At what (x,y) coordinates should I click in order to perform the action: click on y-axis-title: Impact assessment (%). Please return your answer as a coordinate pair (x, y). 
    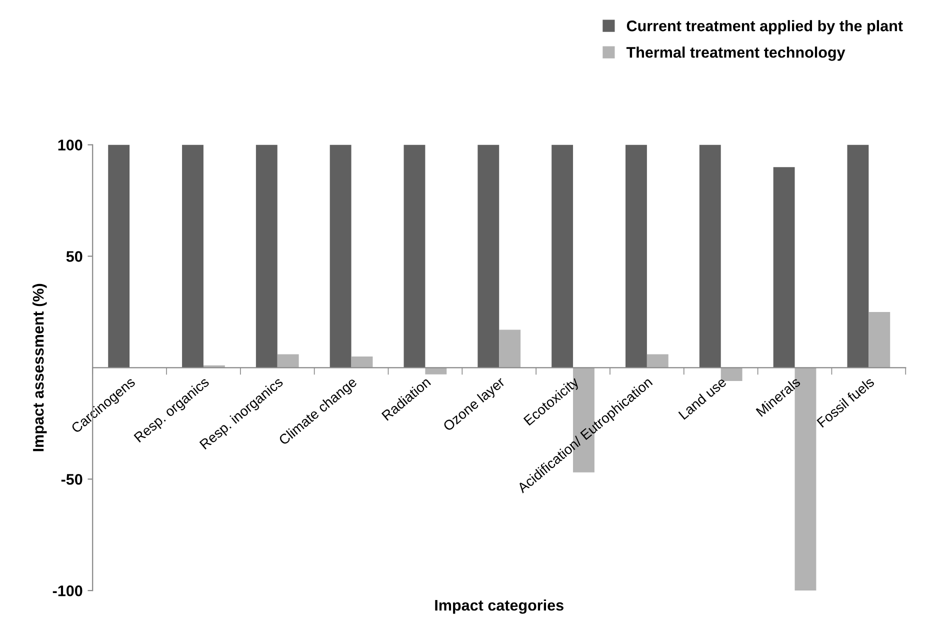
    Looking at the image, I should click on (39, 368).